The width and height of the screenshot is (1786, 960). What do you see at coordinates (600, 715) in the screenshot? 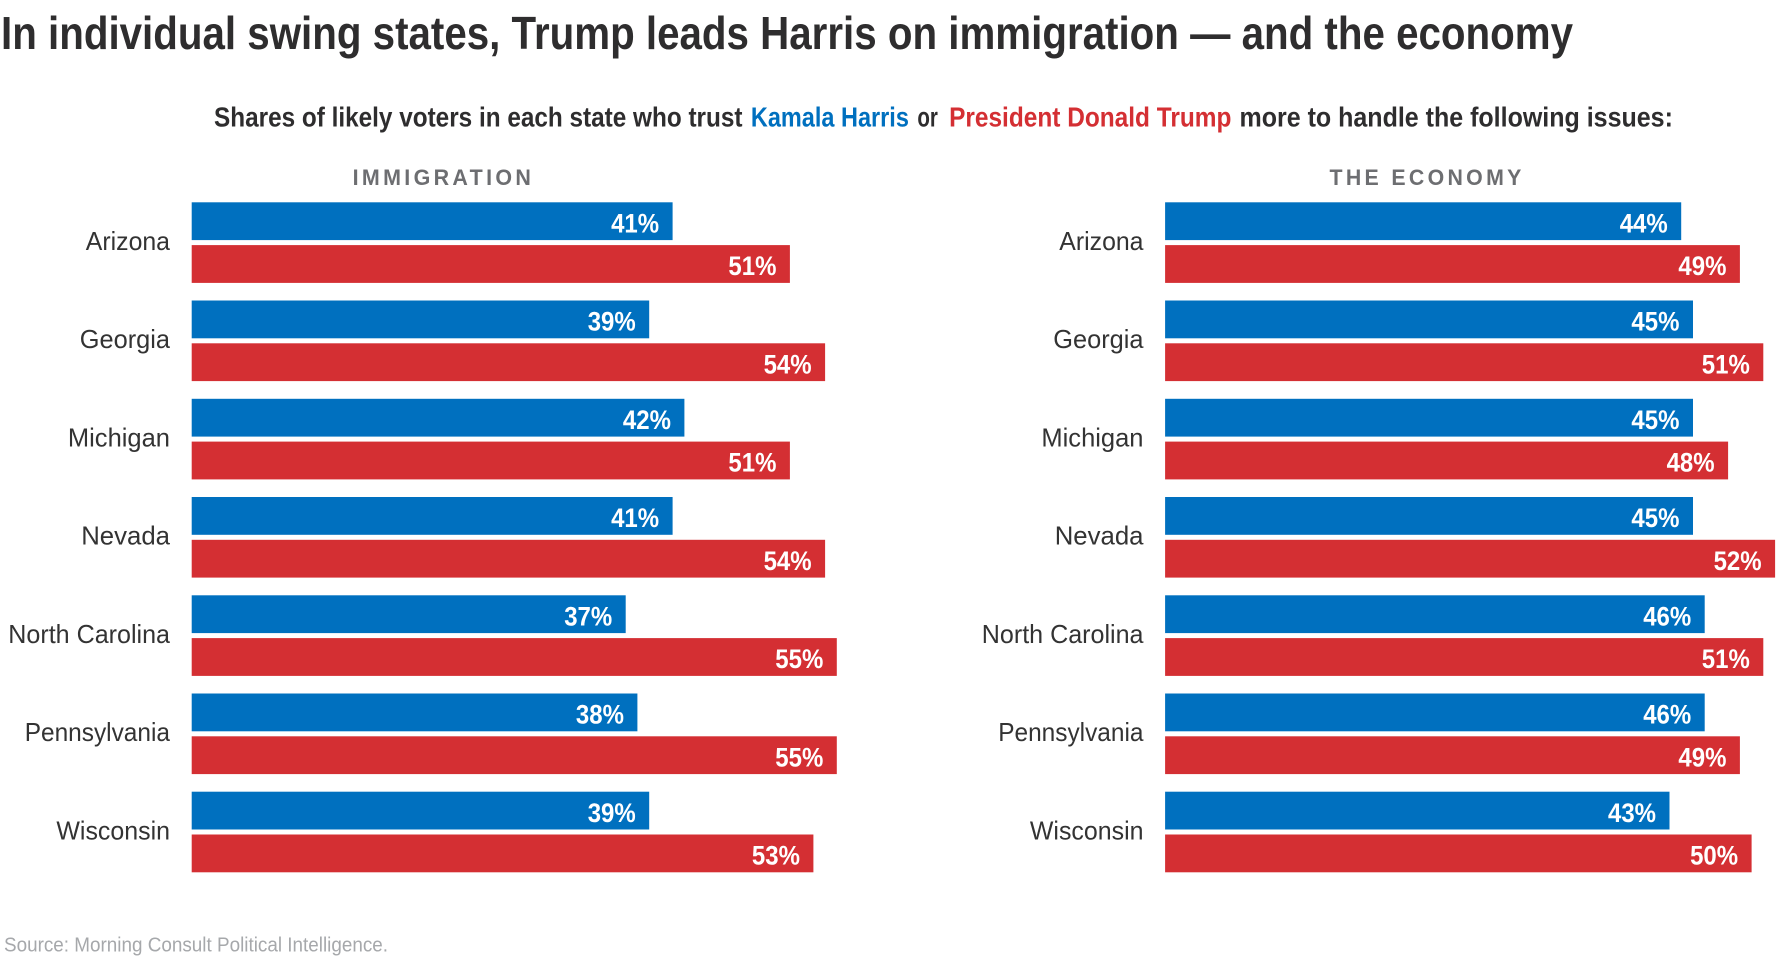
I see `svg-text: 38%` at bounding box center [600, 715].